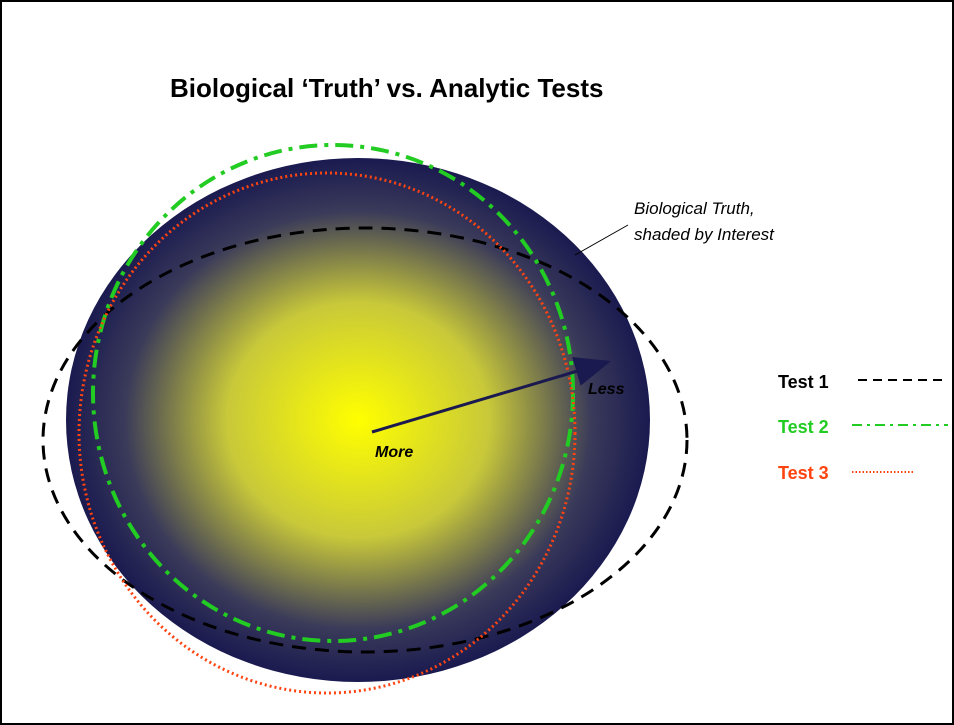  What do you see at coordinates (704, 234) in the screenshot?
I see `annotation-line: shaded by Interest` at bounding box center [704, 234].